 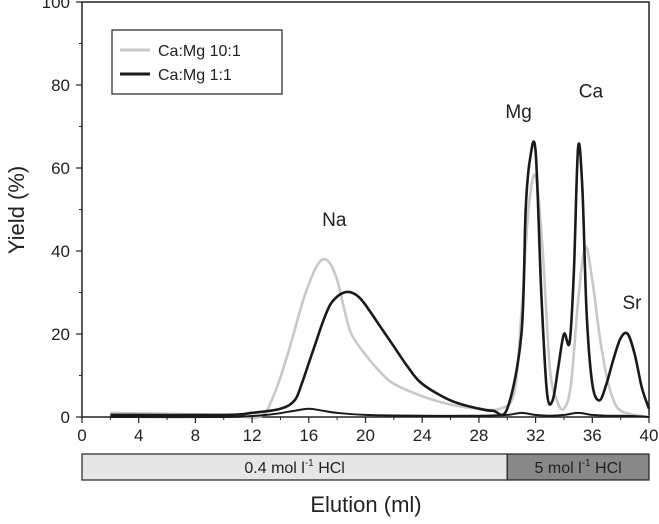 I want to click on acid-band-label-1: 5 mol l-1 HCl, so click(x=578, y=467).